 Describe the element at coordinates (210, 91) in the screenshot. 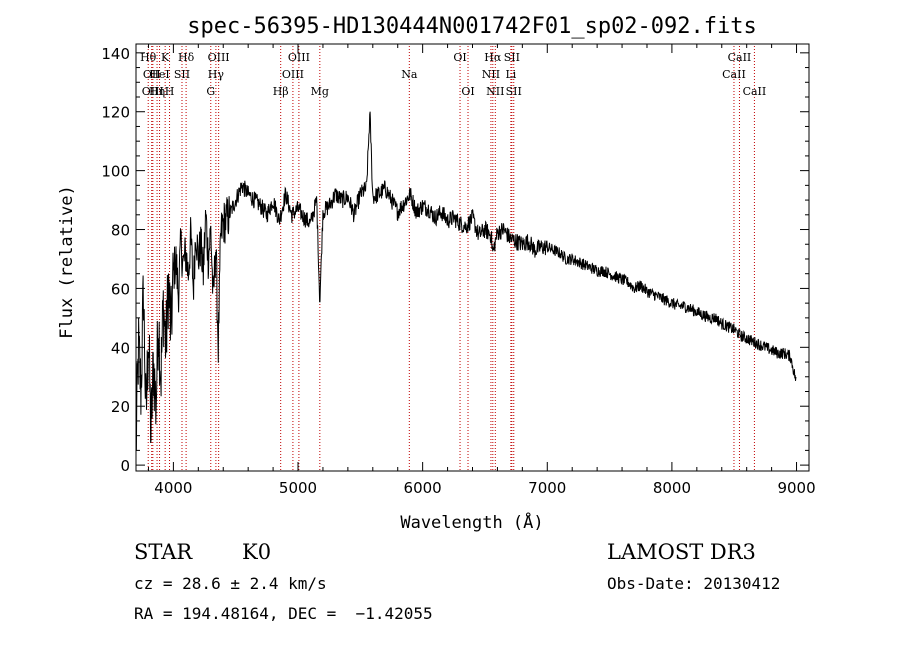

I see `line-marker-label-9: G` at that location.